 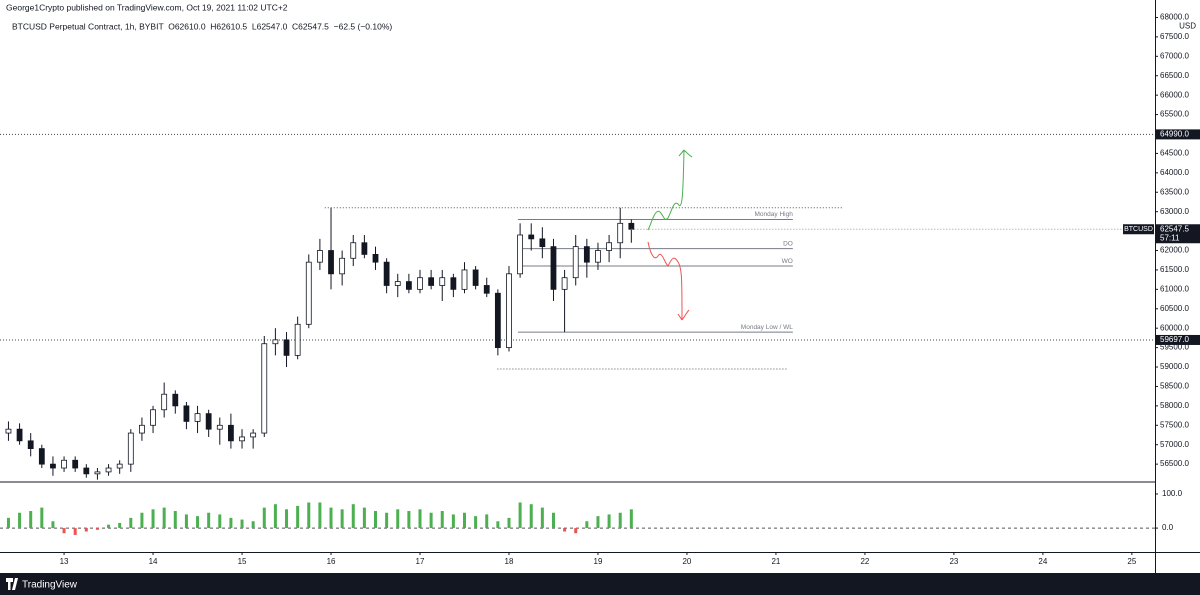 What do you see at coordinates (775, 561) in the screenshot?
I see `x-tick-label: 21` at bounding box center [775, 561].